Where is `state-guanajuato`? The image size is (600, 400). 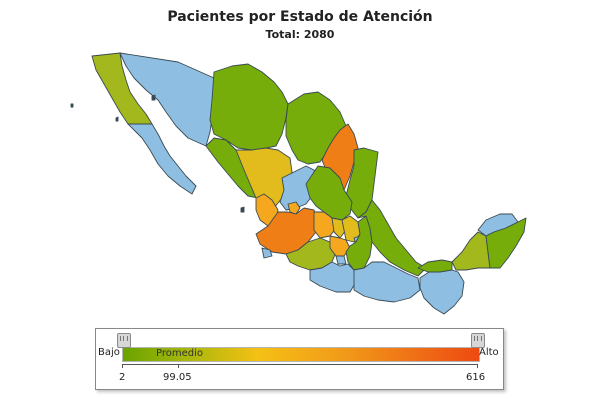
state-guanajuato is located at coordinates (325, 225).